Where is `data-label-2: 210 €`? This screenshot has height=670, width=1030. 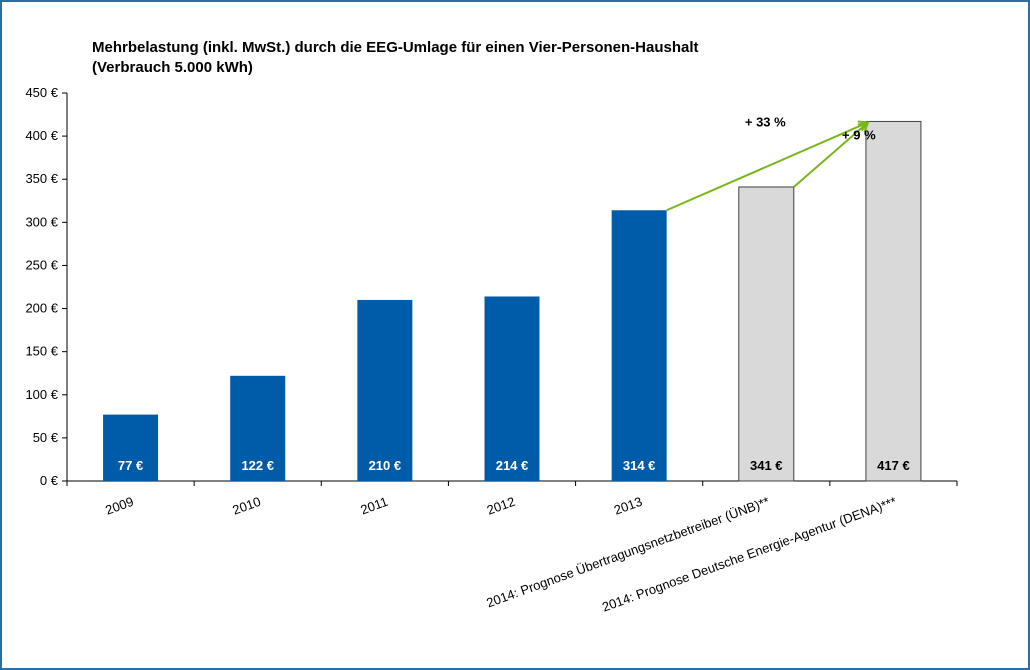 data-label-2: 210 € is located at coordinates (385, 465).